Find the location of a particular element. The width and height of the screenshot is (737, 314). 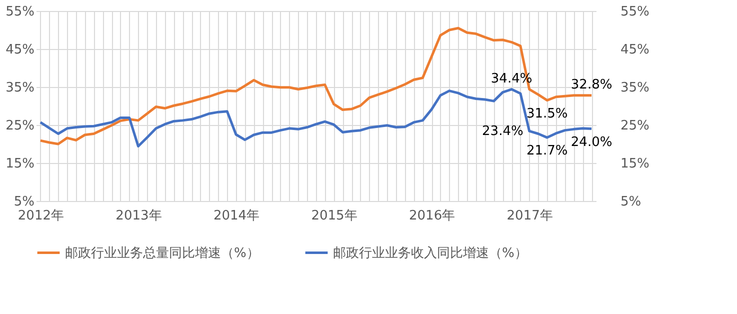

y-tick-label: 55% is located at coordinates (20, 12).